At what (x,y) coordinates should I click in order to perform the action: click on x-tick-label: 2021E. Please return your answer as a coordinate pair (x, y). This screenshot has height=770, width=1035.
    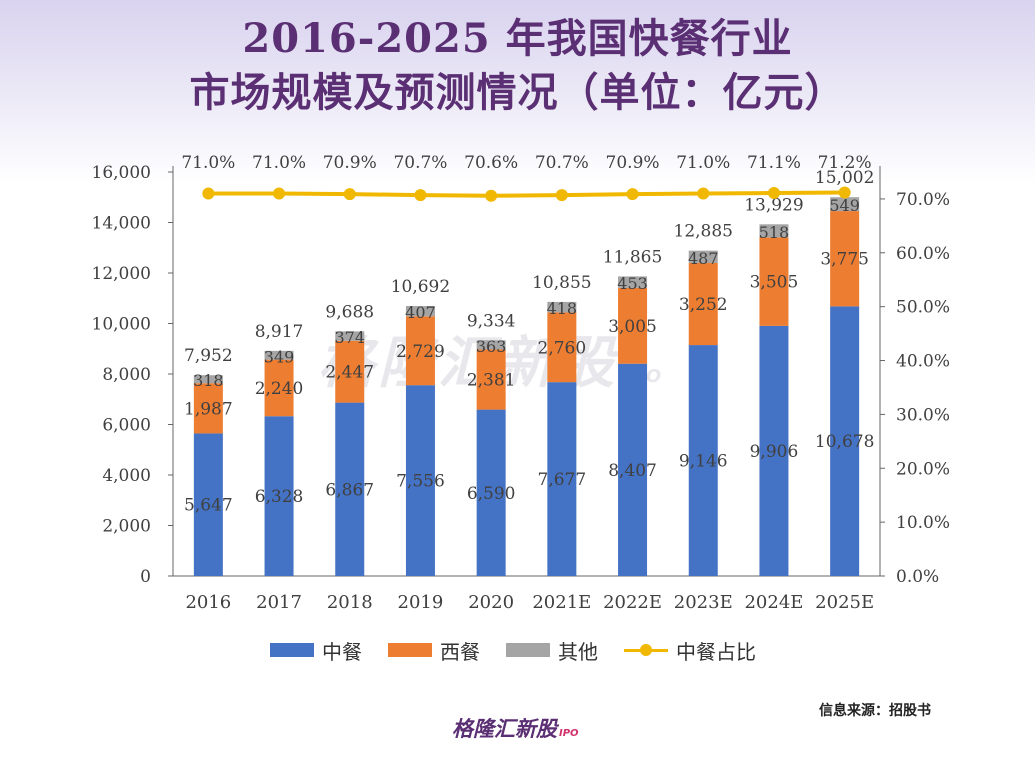
    Looking at the image, I should click on (561, 602).